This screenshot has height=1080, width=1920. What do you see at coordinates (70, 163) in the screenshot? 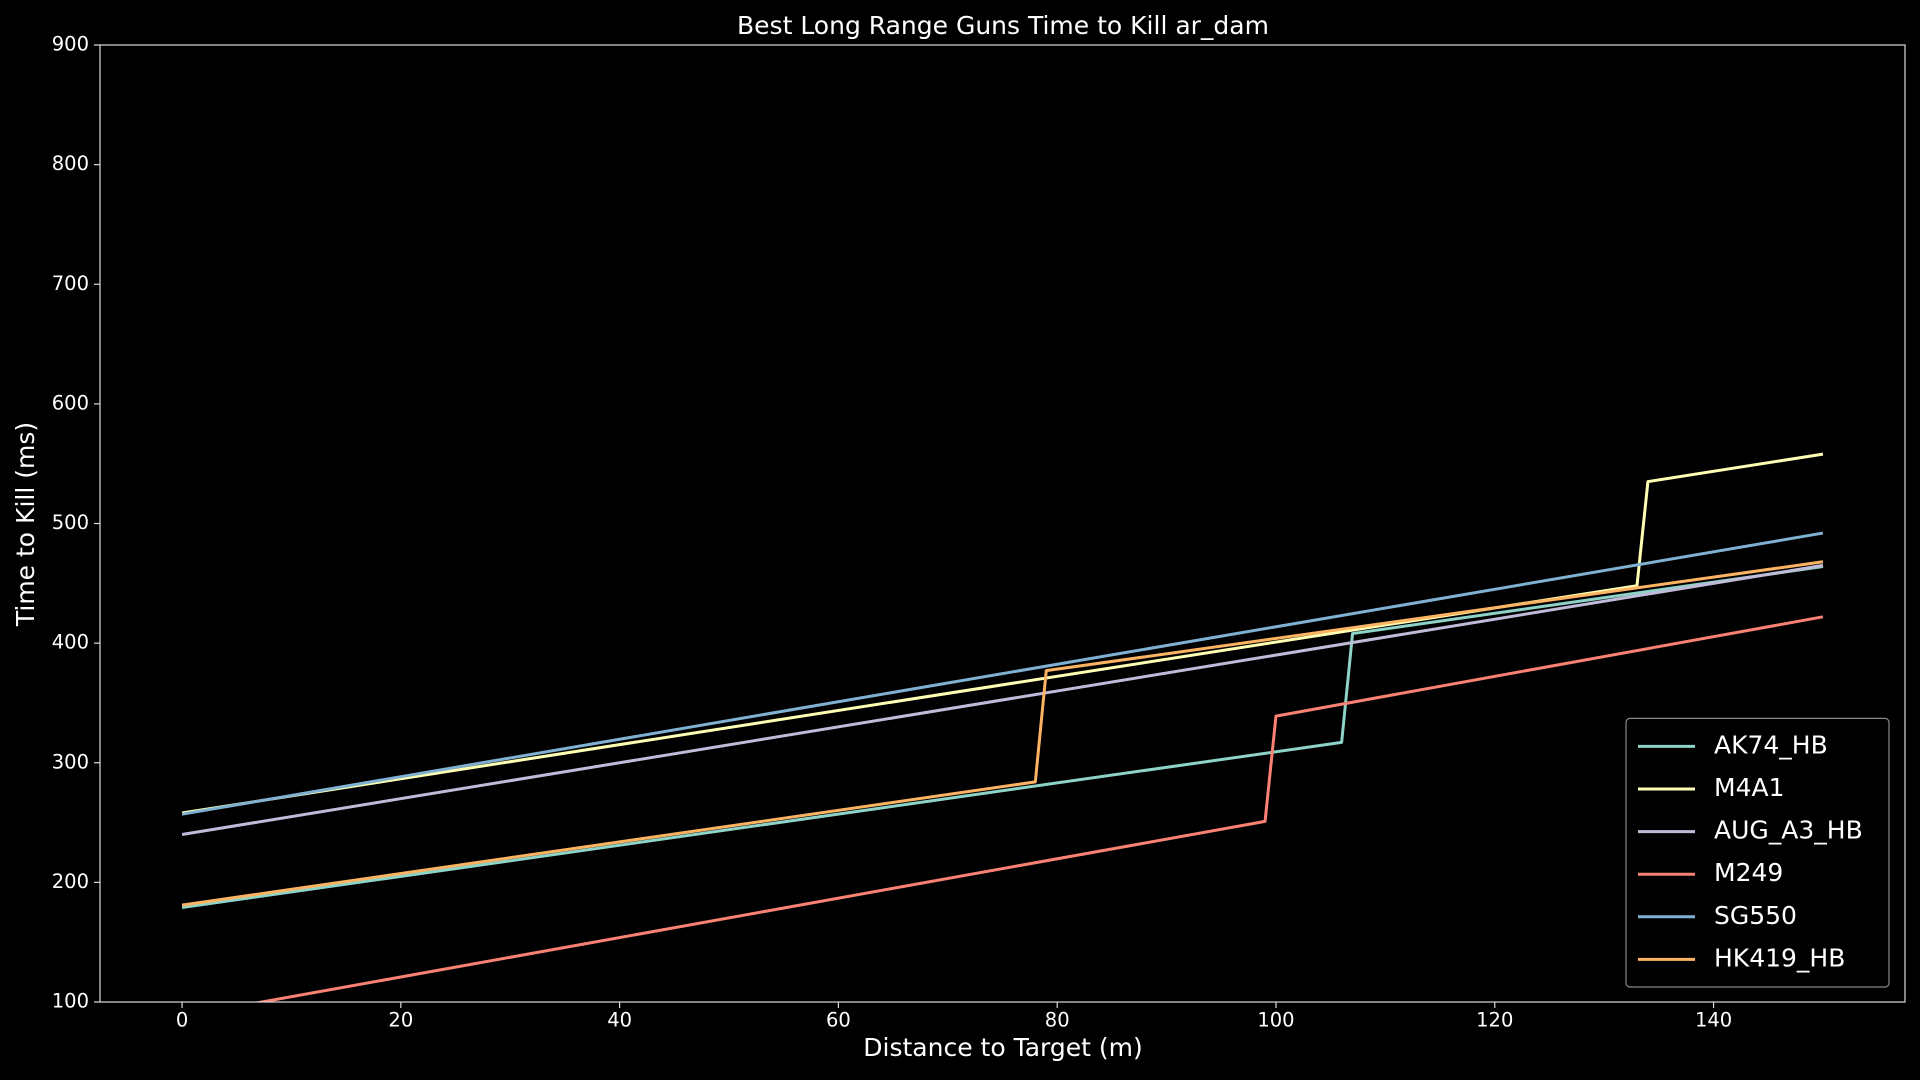
I see `y-tick-label: 800` at bounding box center [70, 163].